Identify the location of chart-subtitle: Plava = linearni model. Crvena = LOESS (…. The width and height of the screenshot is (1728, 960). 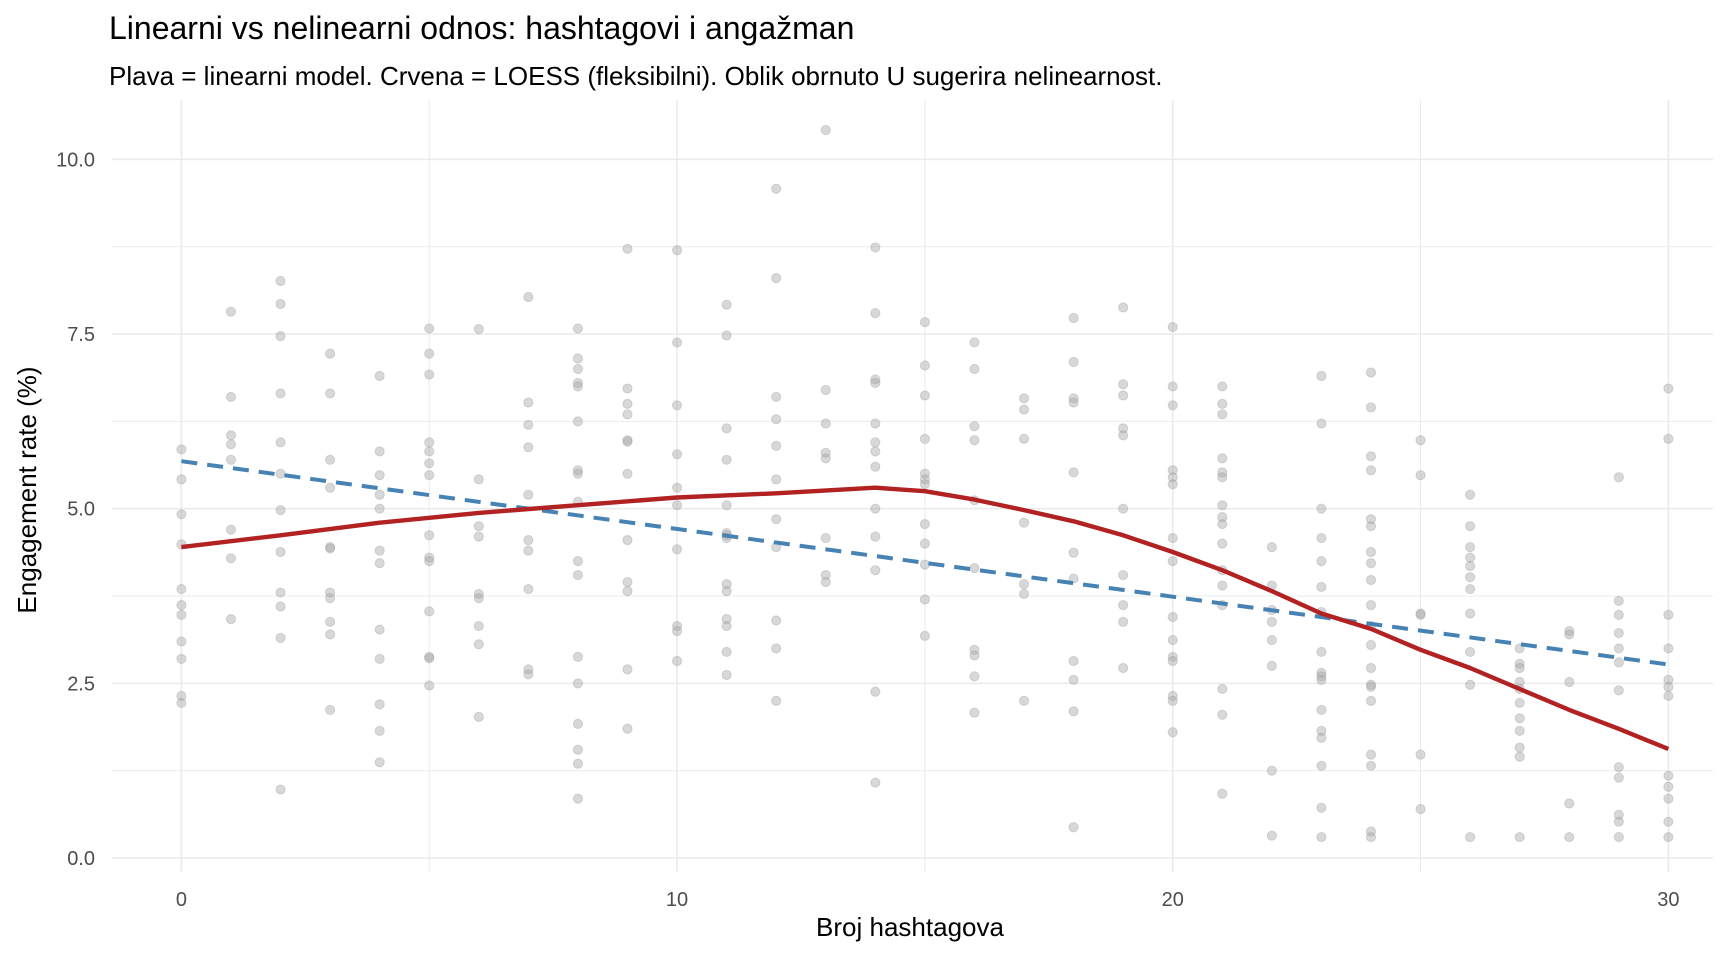
(636, 76).